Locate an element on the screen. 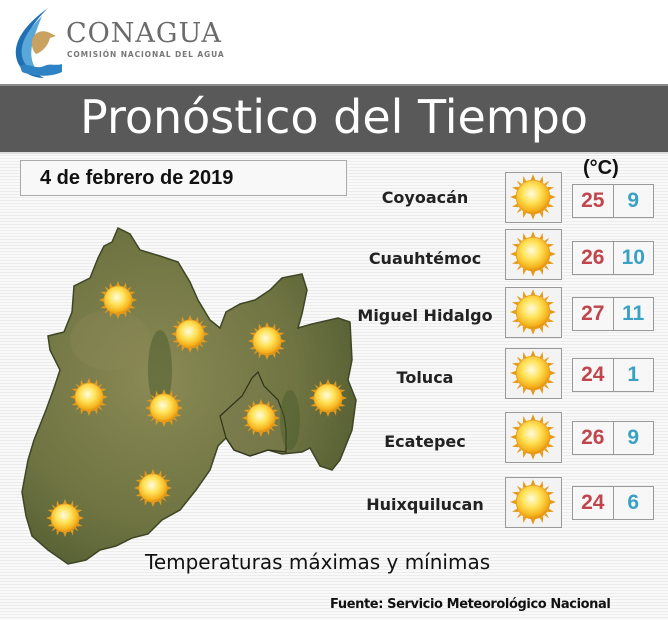 The width and height of the screenshot is (668, 620). city-name: Cuauhtémoc is located at coordinates (425, 258).